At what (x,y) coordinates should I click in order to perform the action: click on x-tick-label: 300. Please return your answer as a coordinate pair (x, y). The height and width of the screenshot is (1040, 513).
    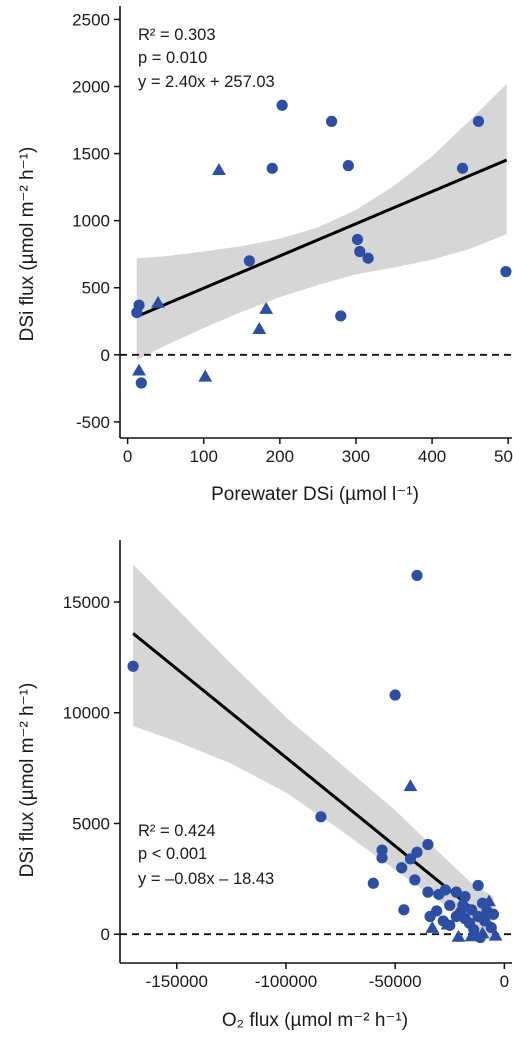
    Looking at the image, I should click on (356, 456).